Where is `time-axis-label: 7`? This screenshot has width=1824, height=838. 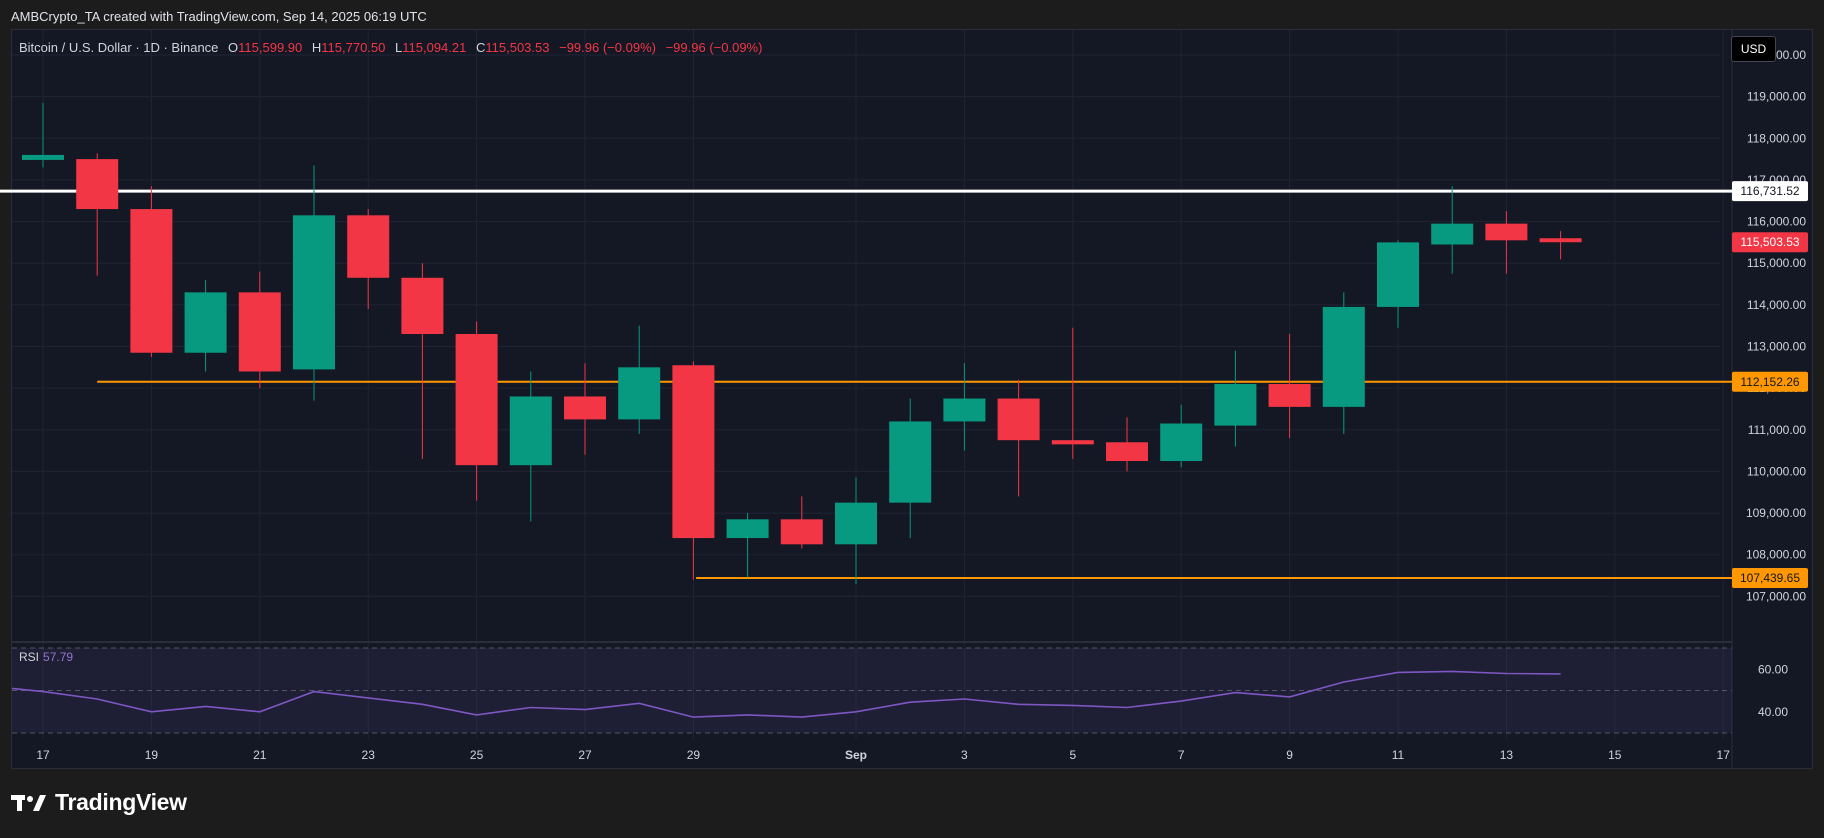
time-axis-label: 7 is located at coordinates (1181, 755).